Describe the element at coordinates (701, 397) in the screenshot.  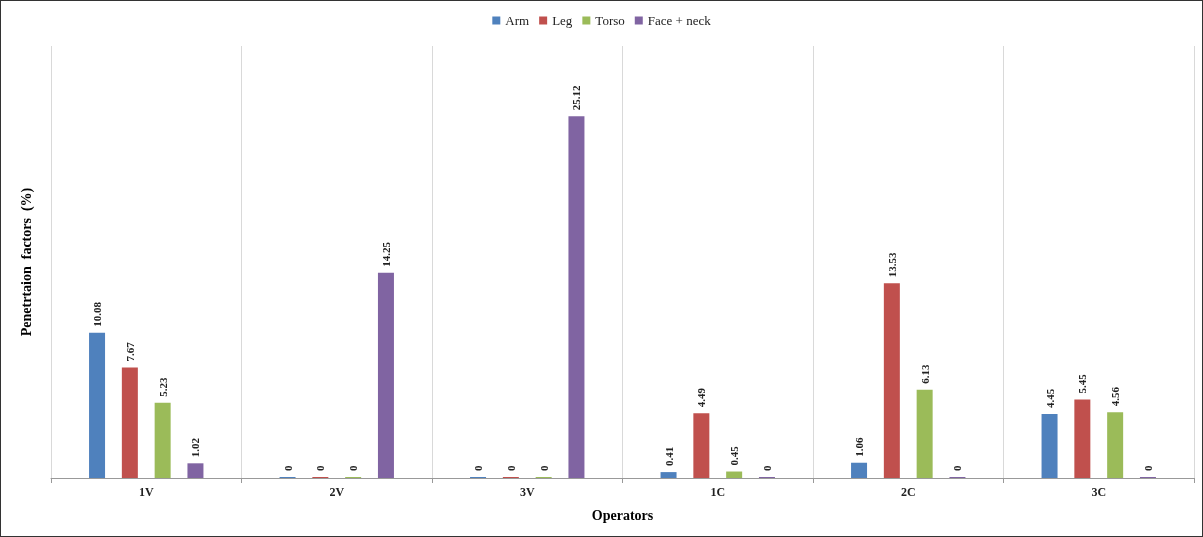
I see `data-label: 4.49` at that location.